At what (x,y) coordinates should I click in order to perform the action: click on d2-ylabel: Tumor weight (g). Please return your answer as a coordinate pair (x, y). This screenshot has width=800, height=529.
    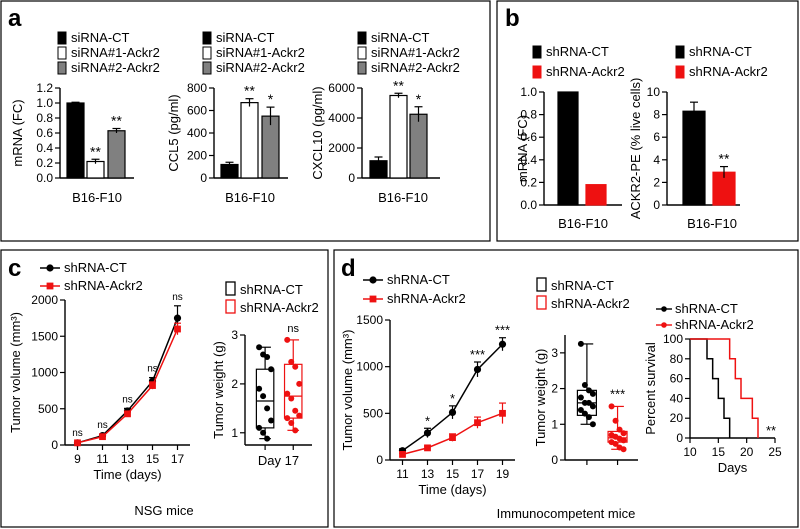
    Looking at the image, I should click on (540, 398).